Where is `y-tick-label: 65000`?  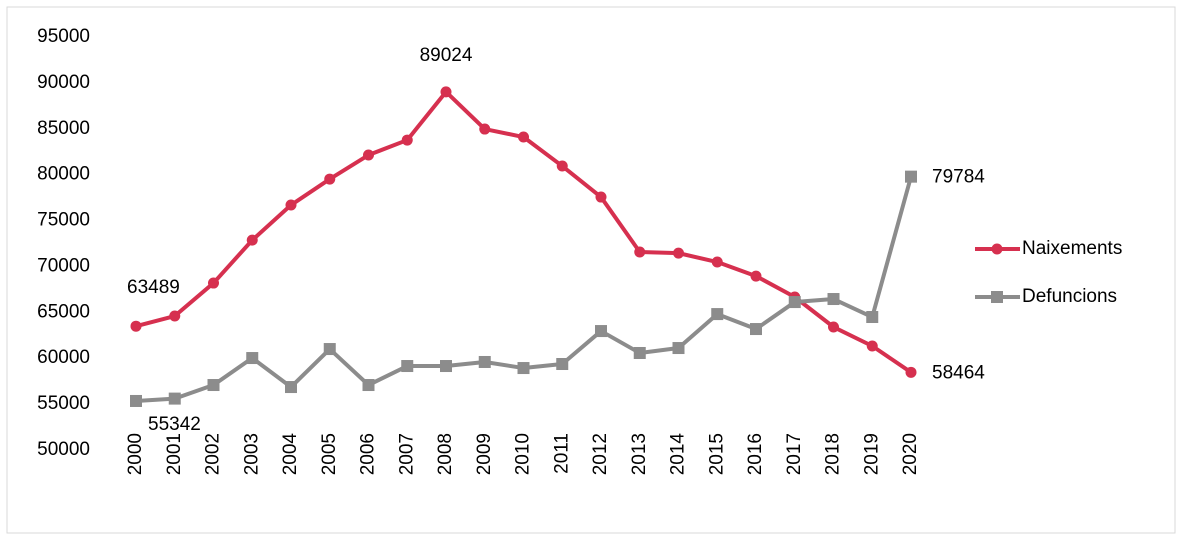 y-tick-label: 65000 is located at coordinates (63, 311).